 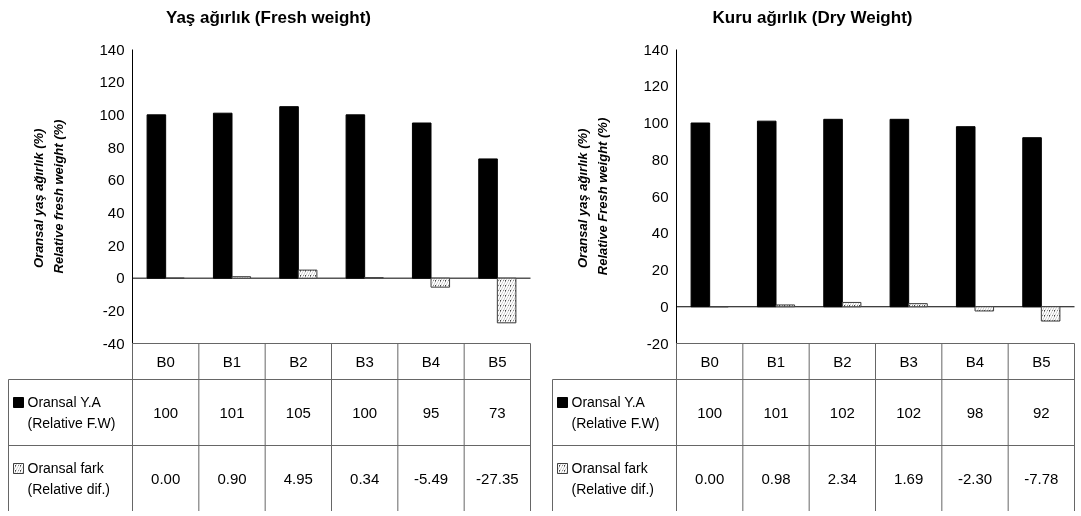 I want to click on data-label: 95, so click(x=431, y=412).